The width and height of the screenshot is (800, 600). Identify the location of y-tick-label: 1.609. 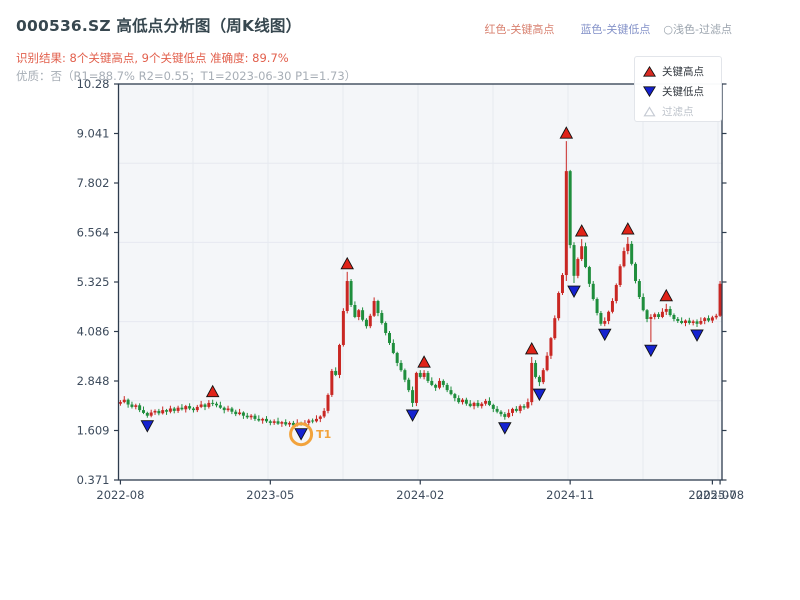
(93, 431).